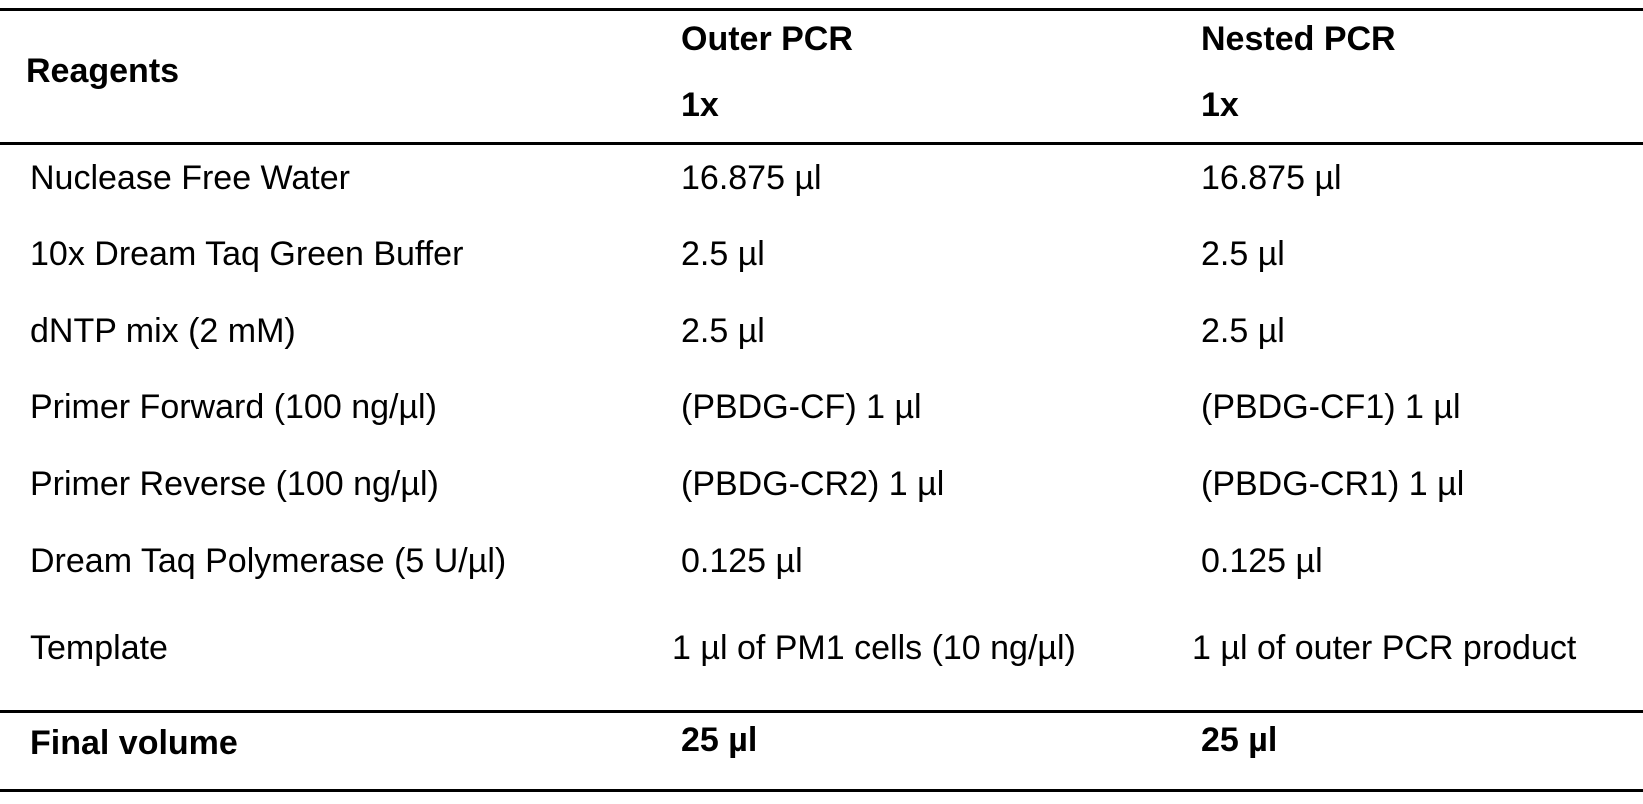 The width and height of the screenshot is (1643, 804). I want to click on footer-rule, so click(821, 711).